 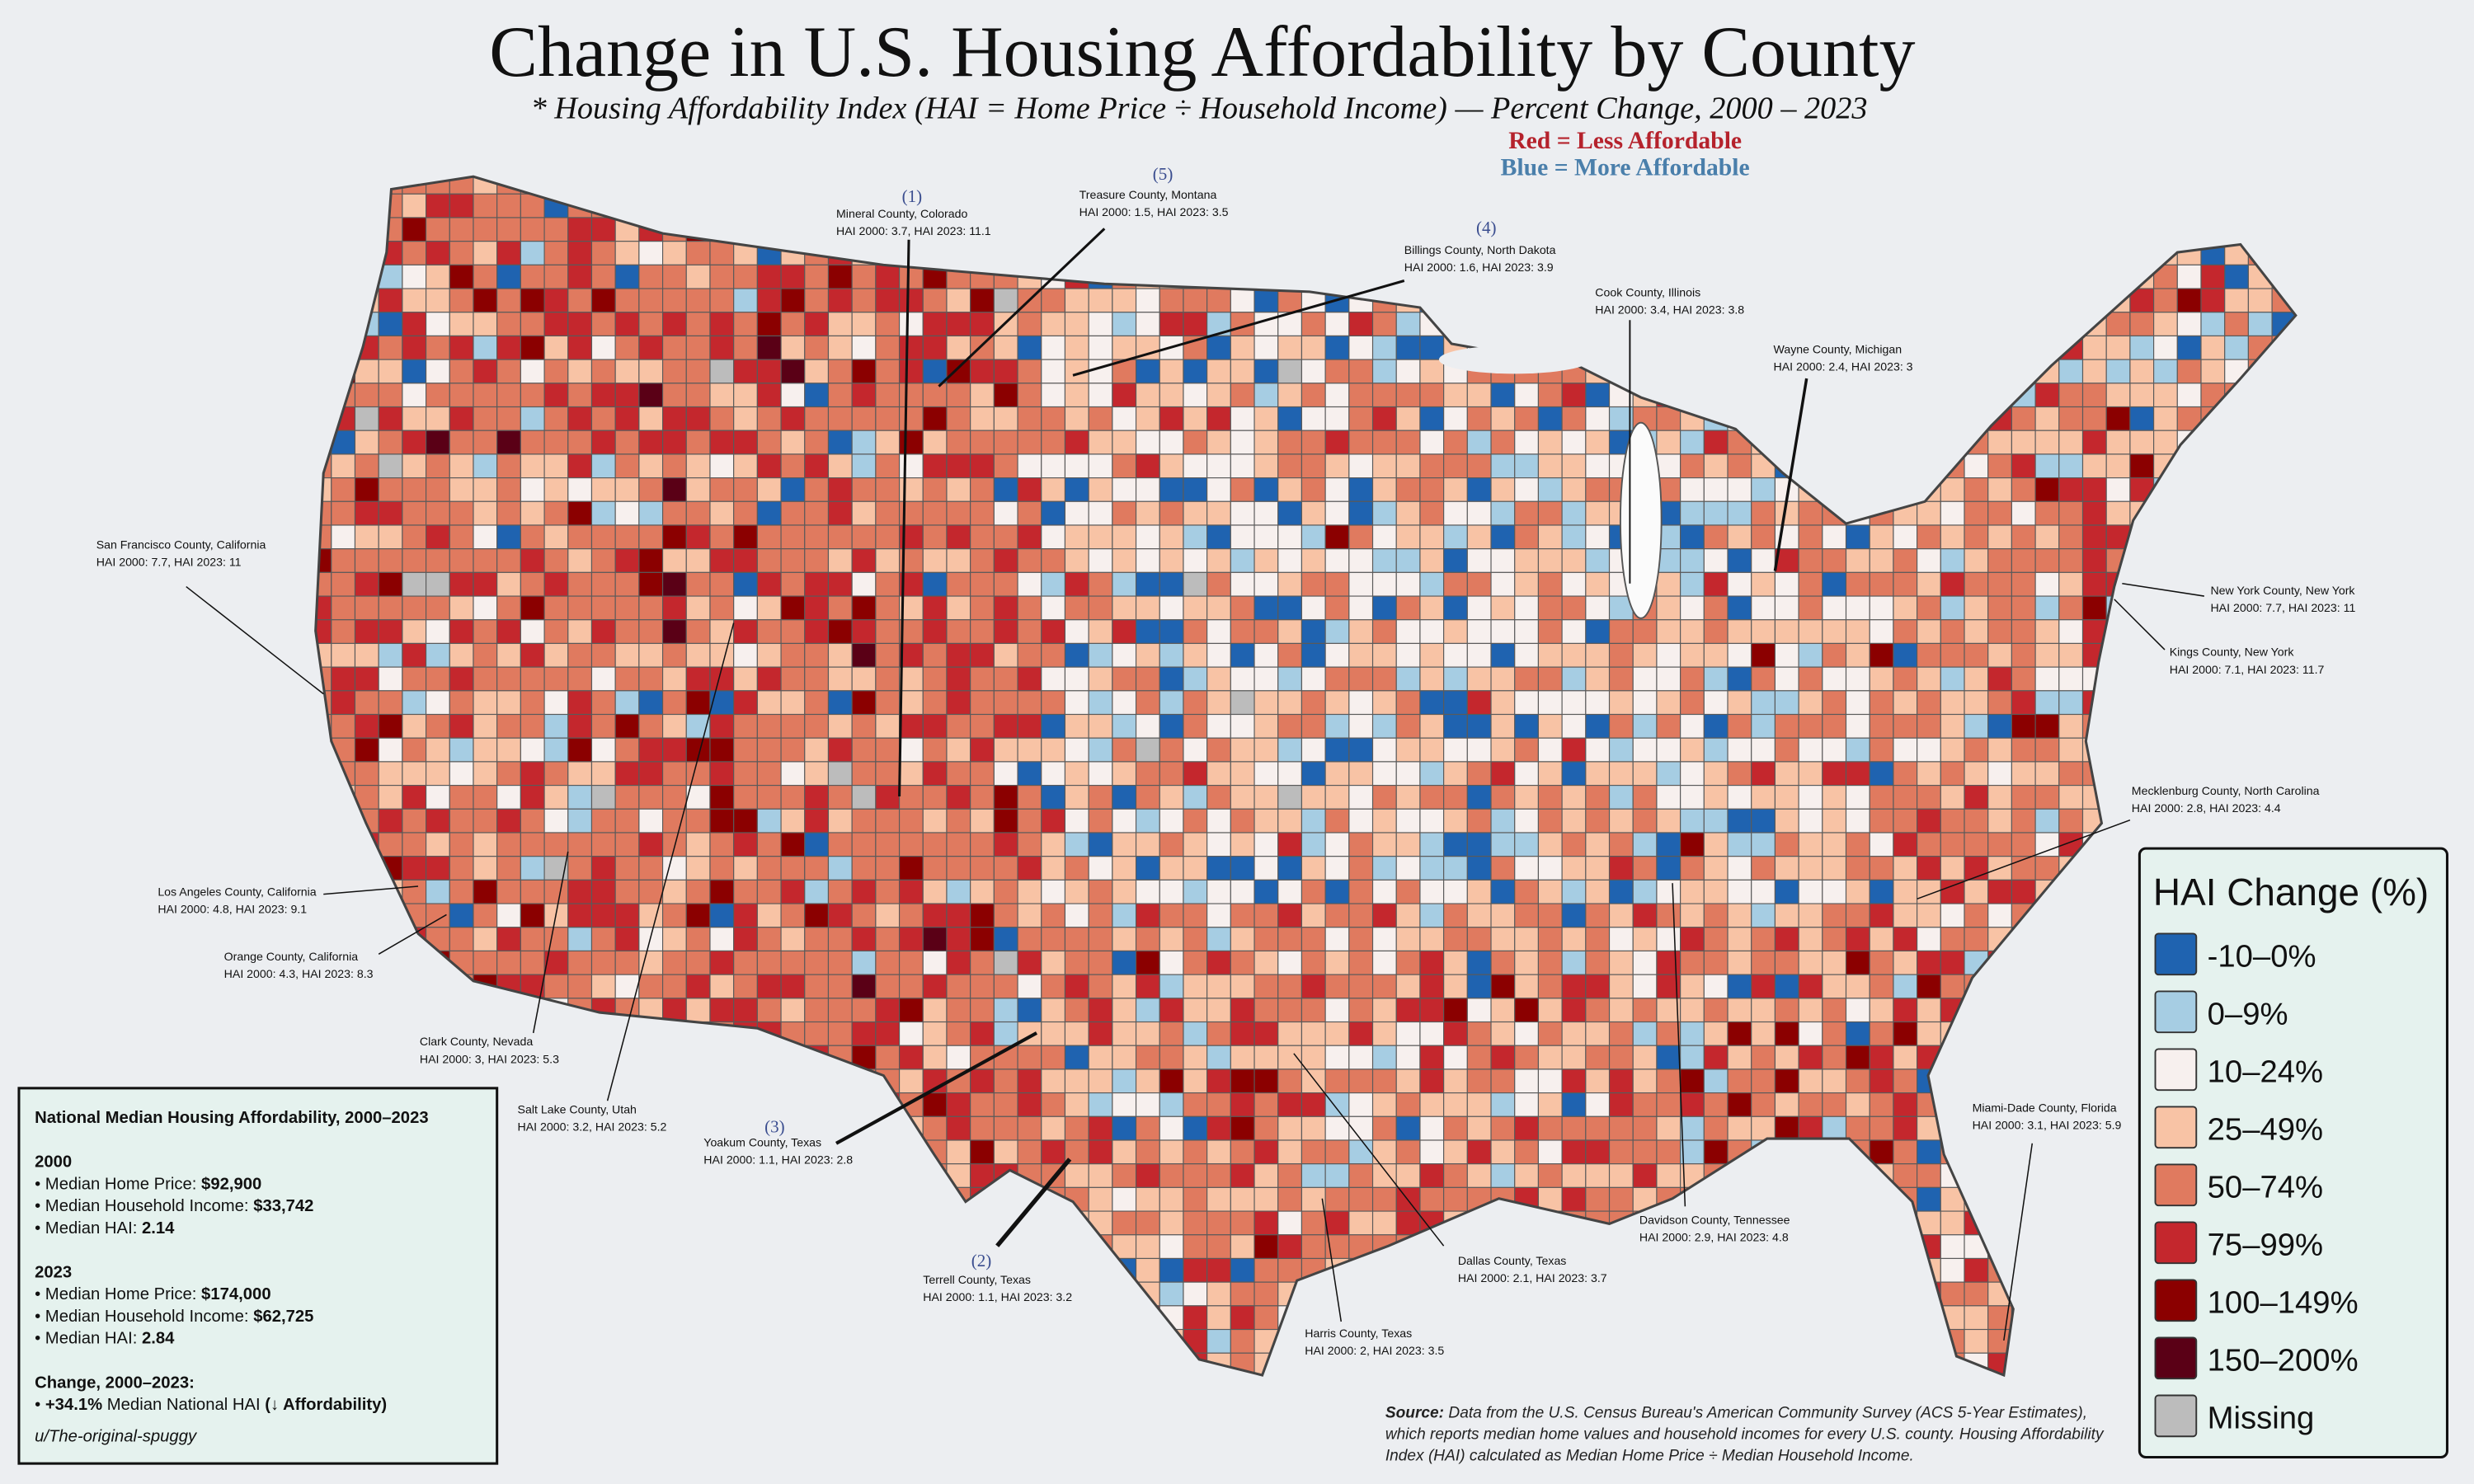 I want to click on summary-heading: Change, 2000–2023:, so click(x=115, y=1383).